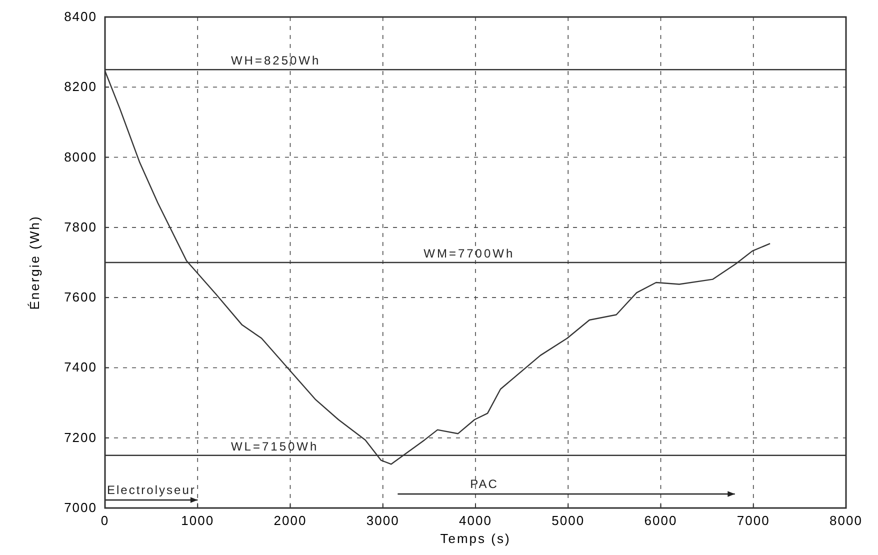 Image resolution: width=878 pixels, height=555 pixels. Describe the element at coordinates (275, 61) in the screenshot. I see `ref-line-label: WH=8250Wh` at that location.